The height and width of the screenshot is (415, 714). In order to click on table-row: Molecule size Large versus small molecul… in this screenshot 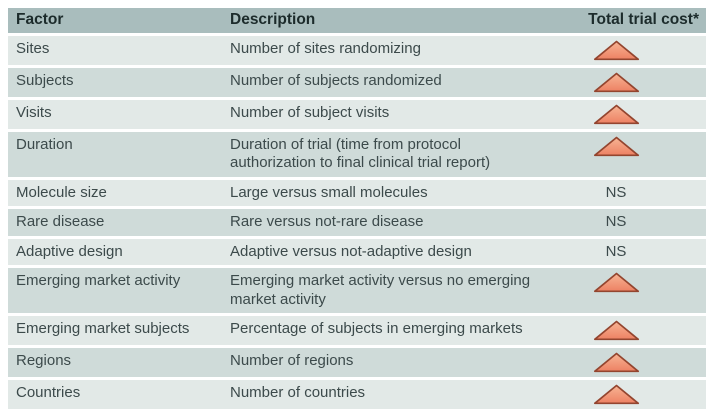, I will do `click(357, 194)`.